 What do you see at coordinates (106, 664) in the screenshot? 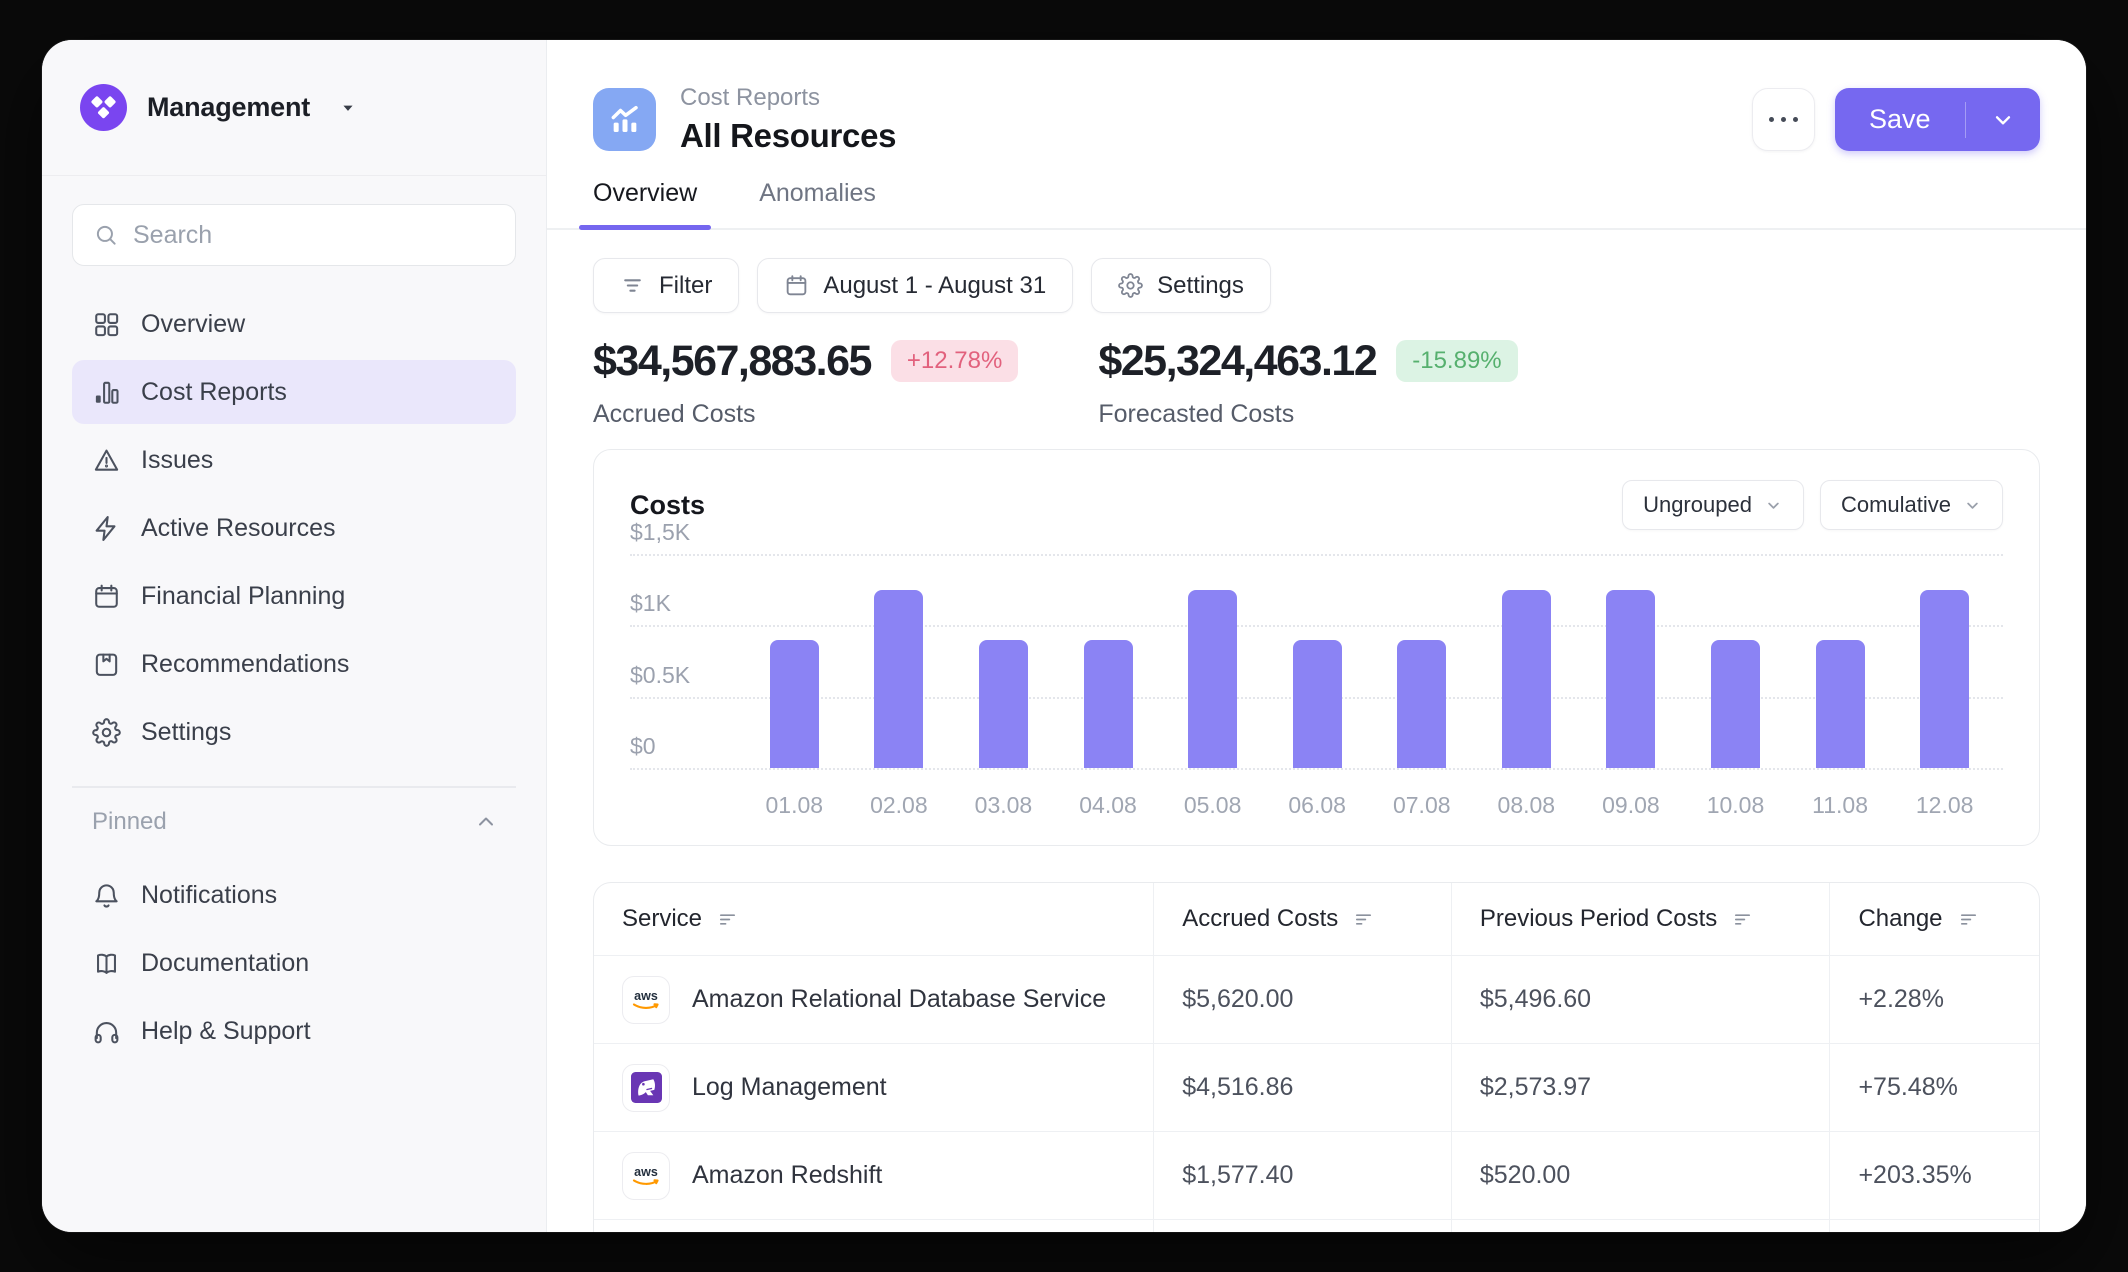
I see `bookmark-icon` at bounding box center [106, 664].